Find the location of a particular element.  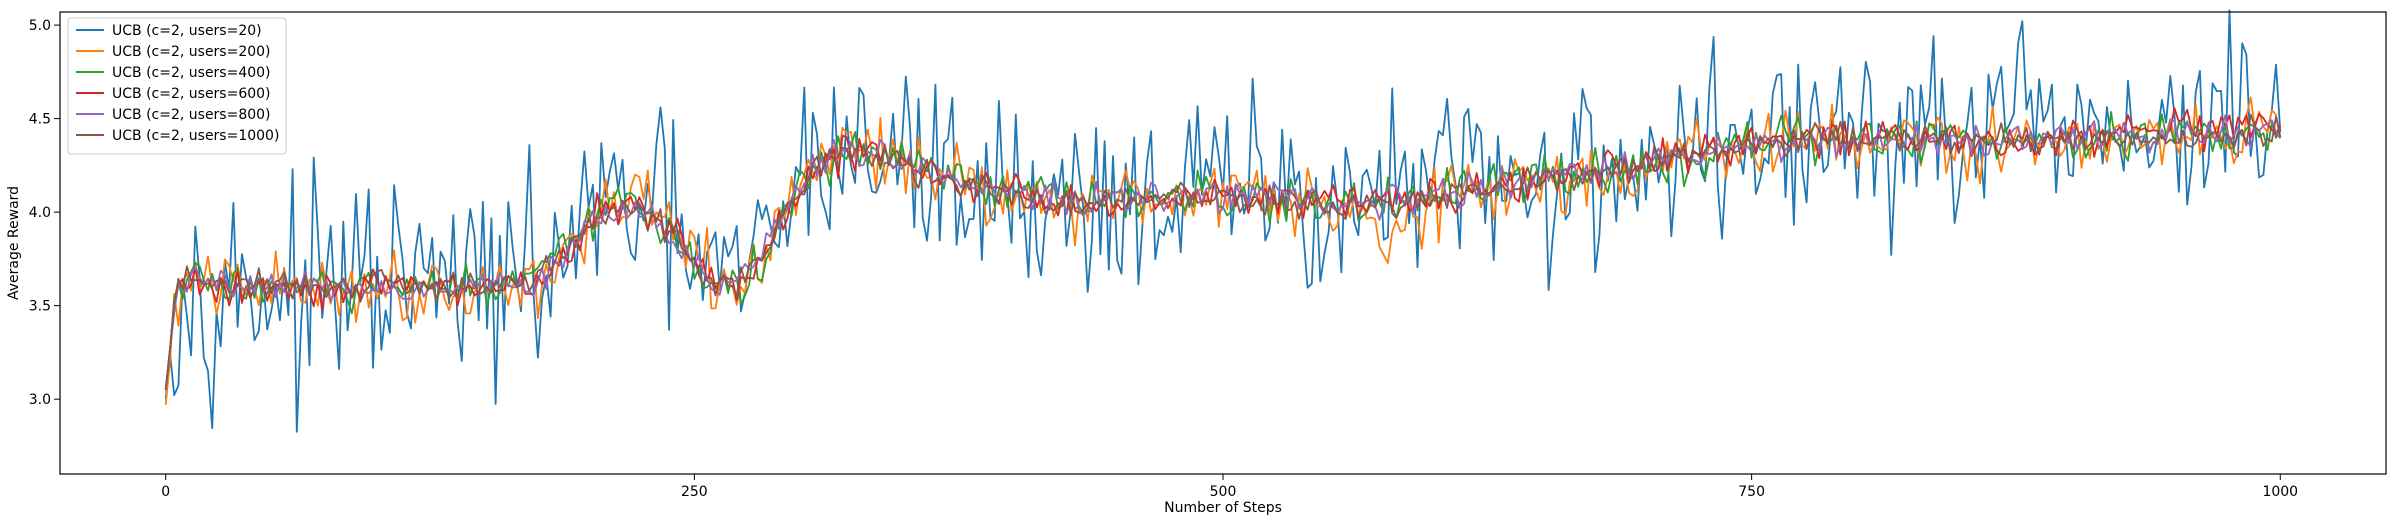

legend-label: UCB (c=2, users=600) is located at coordinates (191, 94).